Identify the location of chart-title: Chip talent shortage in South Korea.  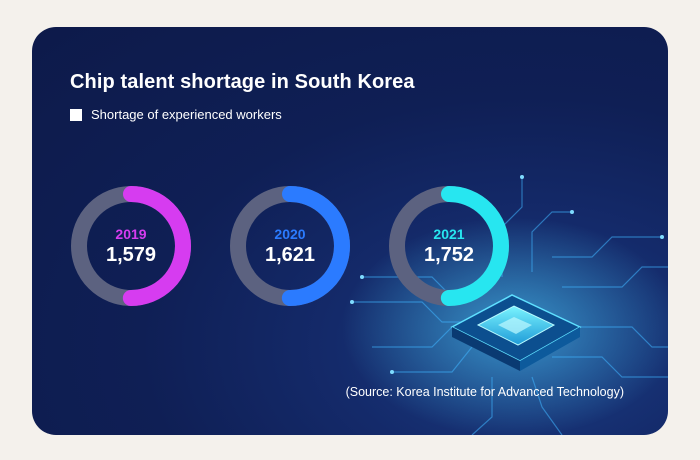
(242, 82).